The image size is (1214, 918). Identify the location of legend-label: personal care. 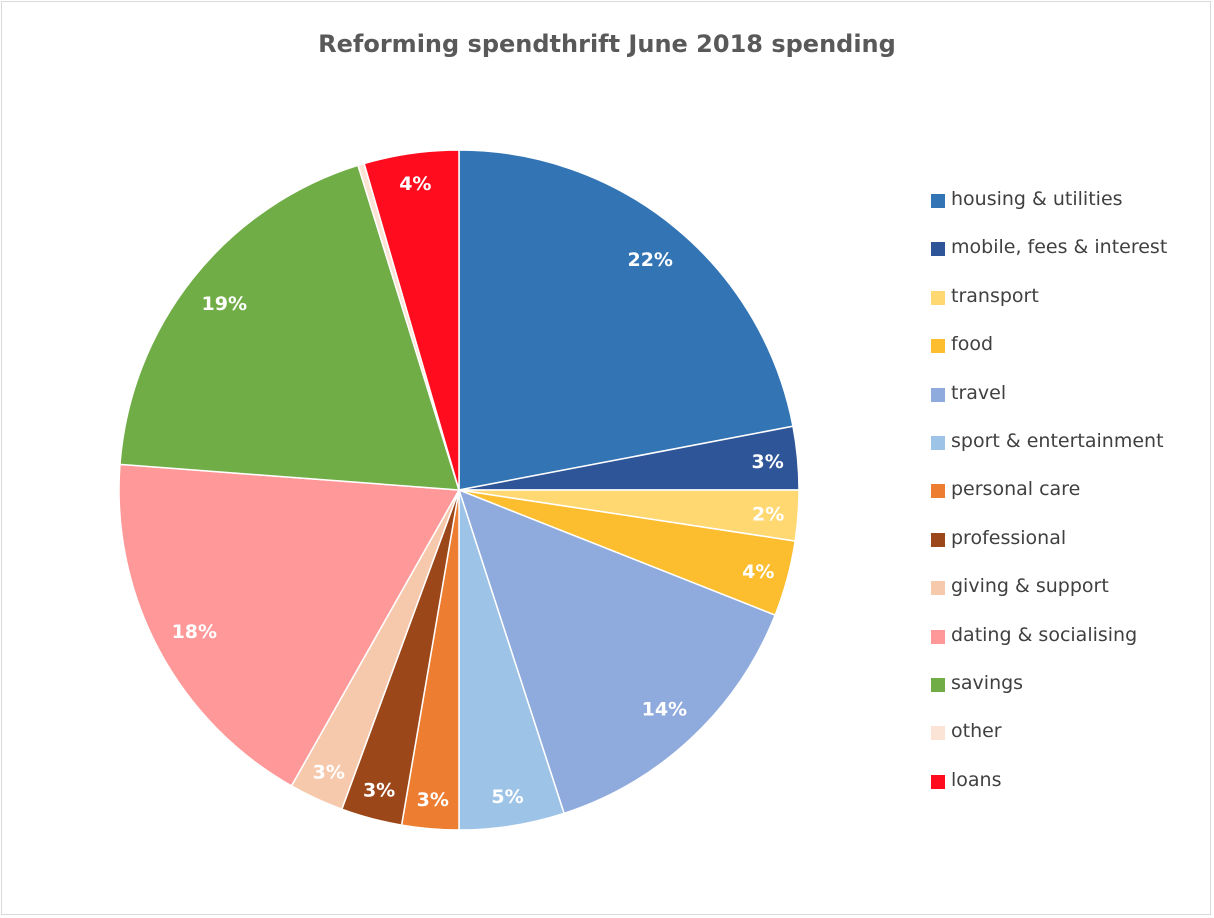
(1016, 489).